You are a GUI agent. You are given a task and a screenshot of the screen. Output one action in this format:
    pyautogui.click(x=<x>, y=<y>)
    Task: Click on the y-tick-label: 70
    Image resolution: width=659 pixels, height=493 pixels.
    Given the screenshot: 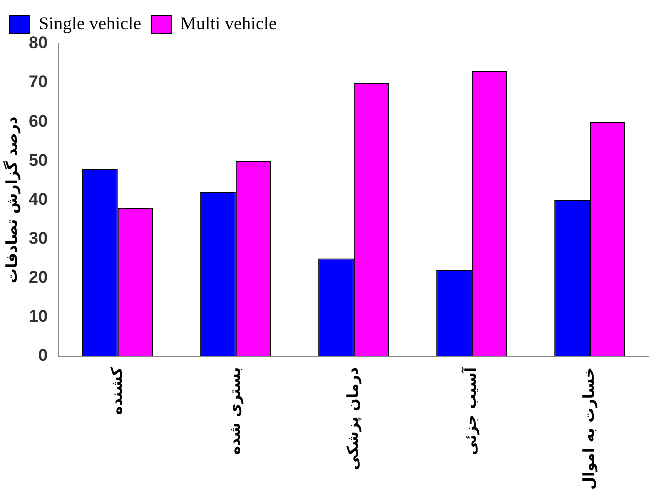 What is the action you would take?
    pyautogui.click(x=38, y=82)
    